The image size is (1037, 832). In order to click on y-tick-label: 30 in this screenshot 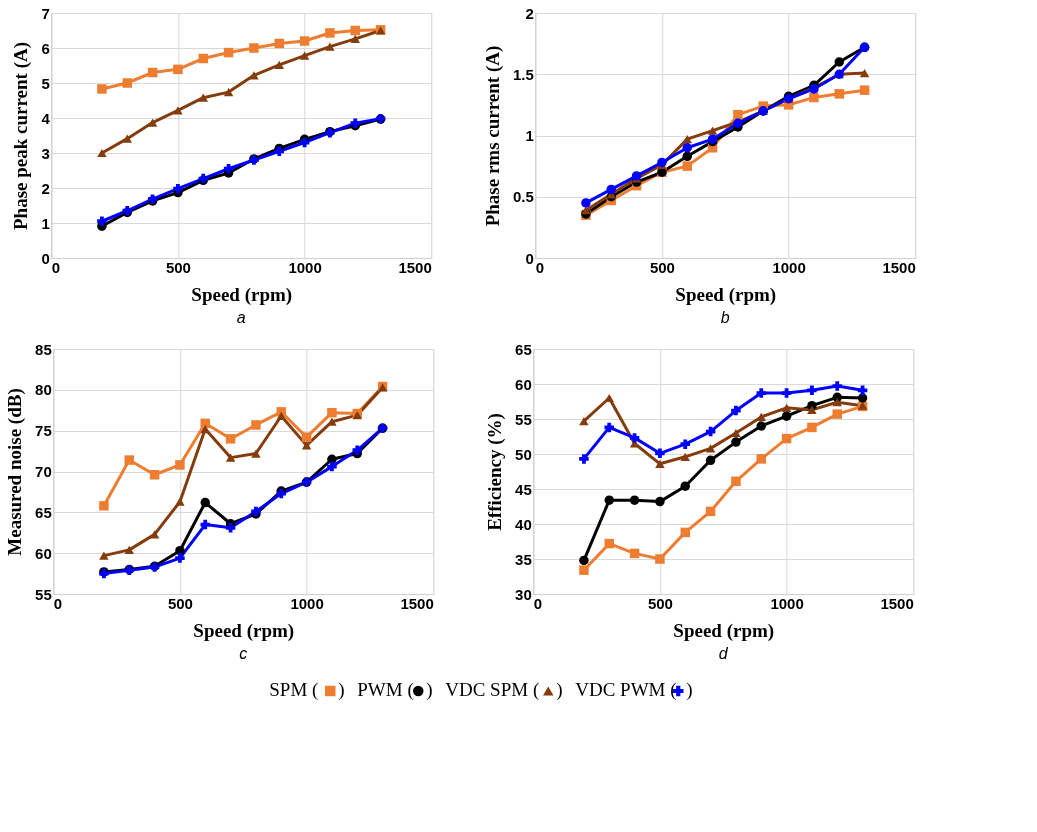, I will do `click(523, 594)`.